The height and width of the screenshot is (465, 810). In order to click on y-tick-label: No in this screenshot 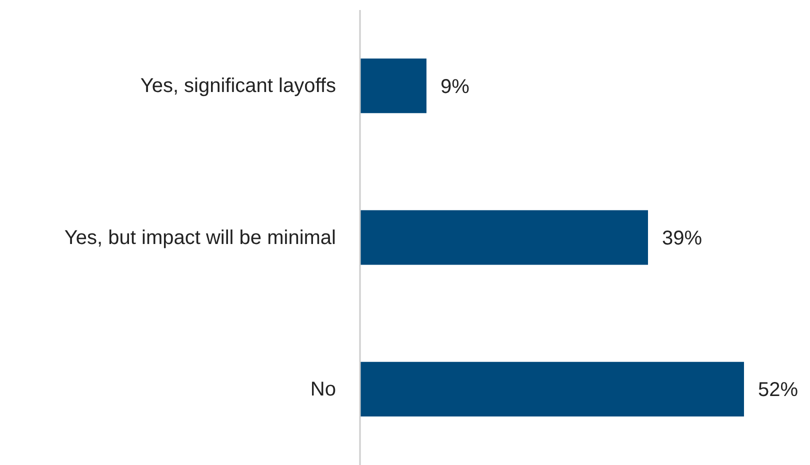, I will do `click(323, 389)`.